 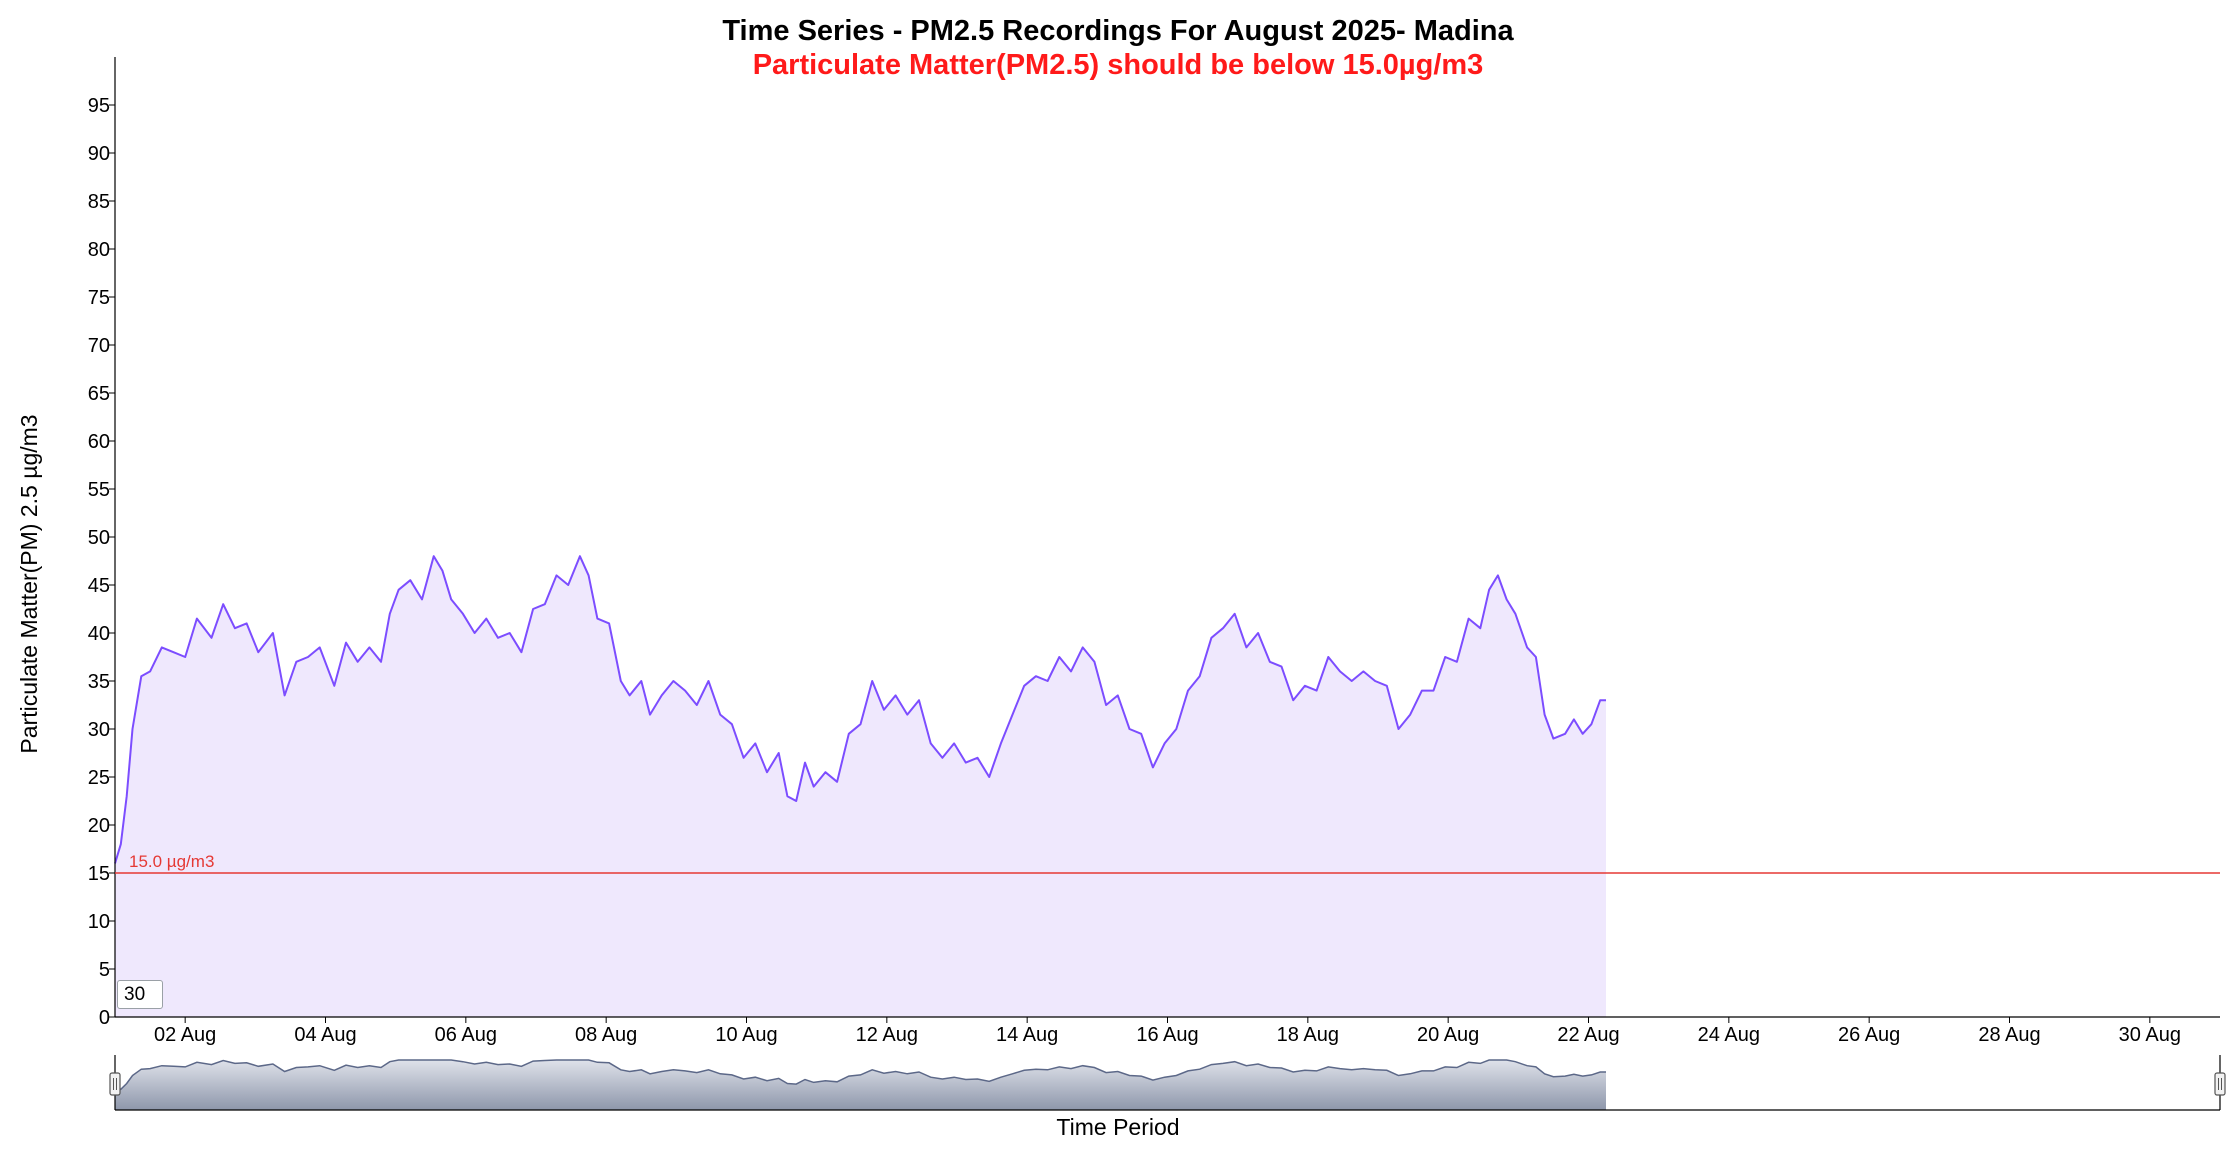 What do you see at coordinates (171, 861) in the screenshot?
I see `threshold-label: 15.0 µg/m3` at bounding box center [171, 861].